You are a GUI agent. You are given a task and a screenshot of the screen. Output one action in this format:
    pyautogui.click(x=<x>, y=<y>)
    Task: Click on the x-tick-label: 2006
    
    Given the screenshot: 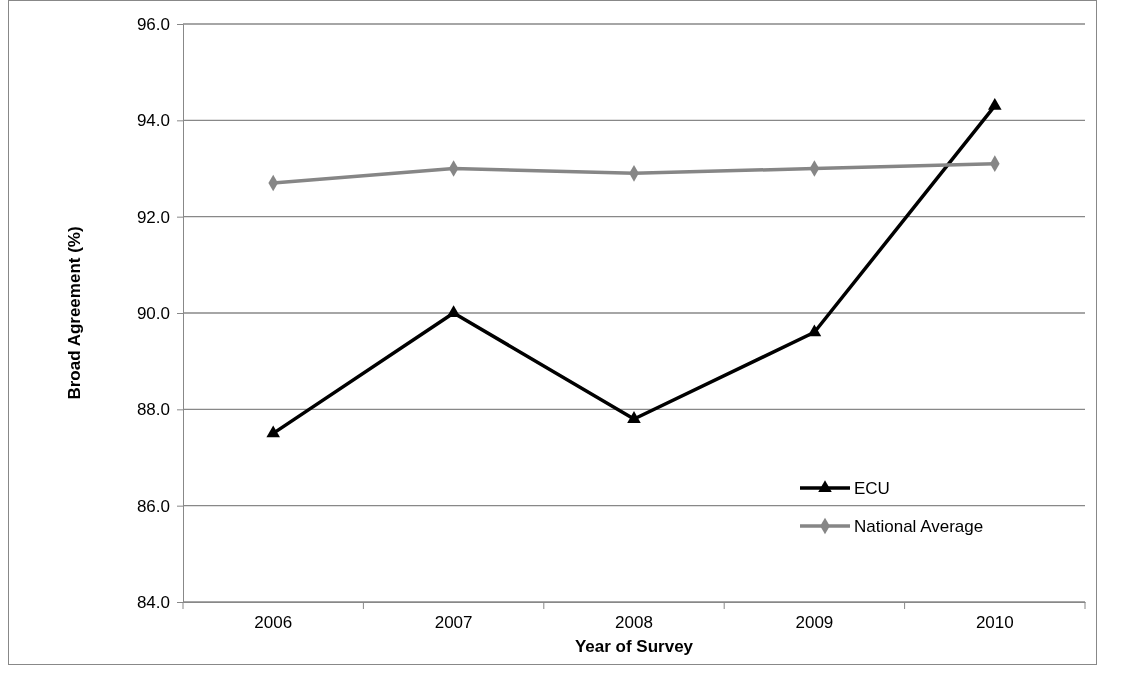 What is the action you would take?
    pyautogui.click(x=273, y=623)
    